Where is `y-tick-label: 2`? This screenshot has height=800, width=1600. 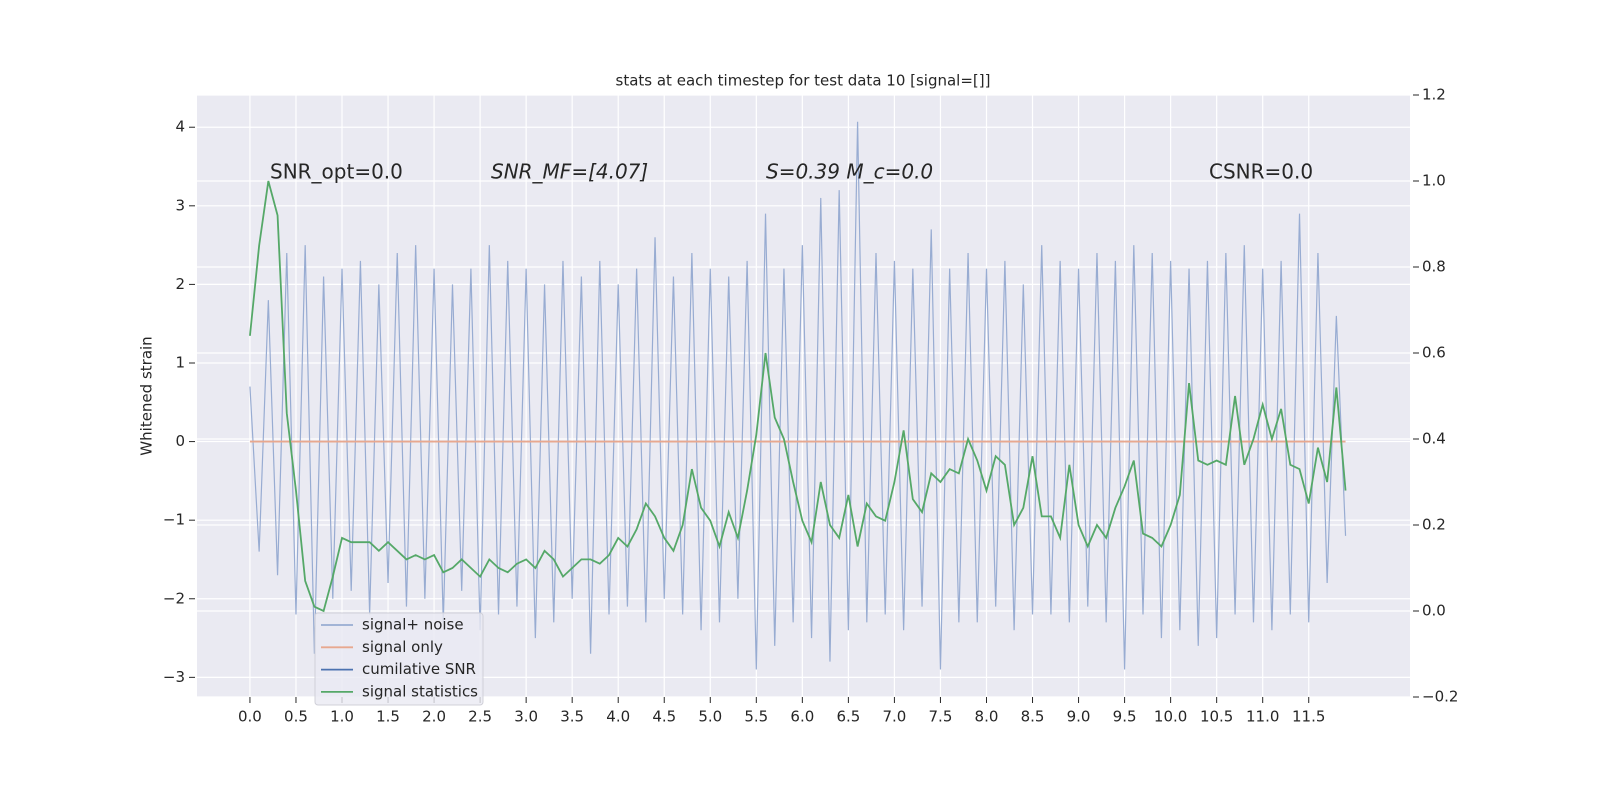
y-tick-label: 2 is located at coordinates (180, 284).